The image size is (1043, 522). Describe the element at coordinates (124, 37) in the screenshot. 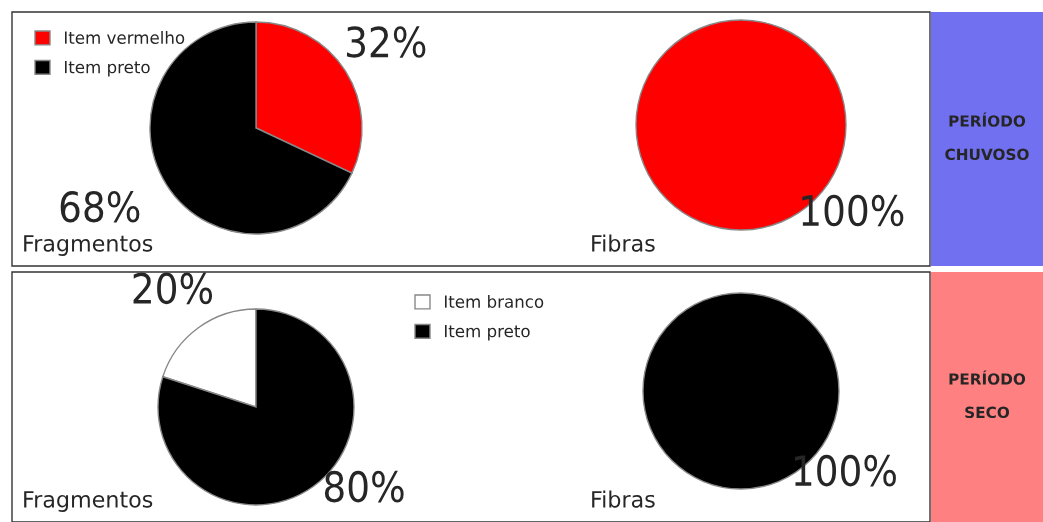

I see `legend-label: Item vermelho` at that location.